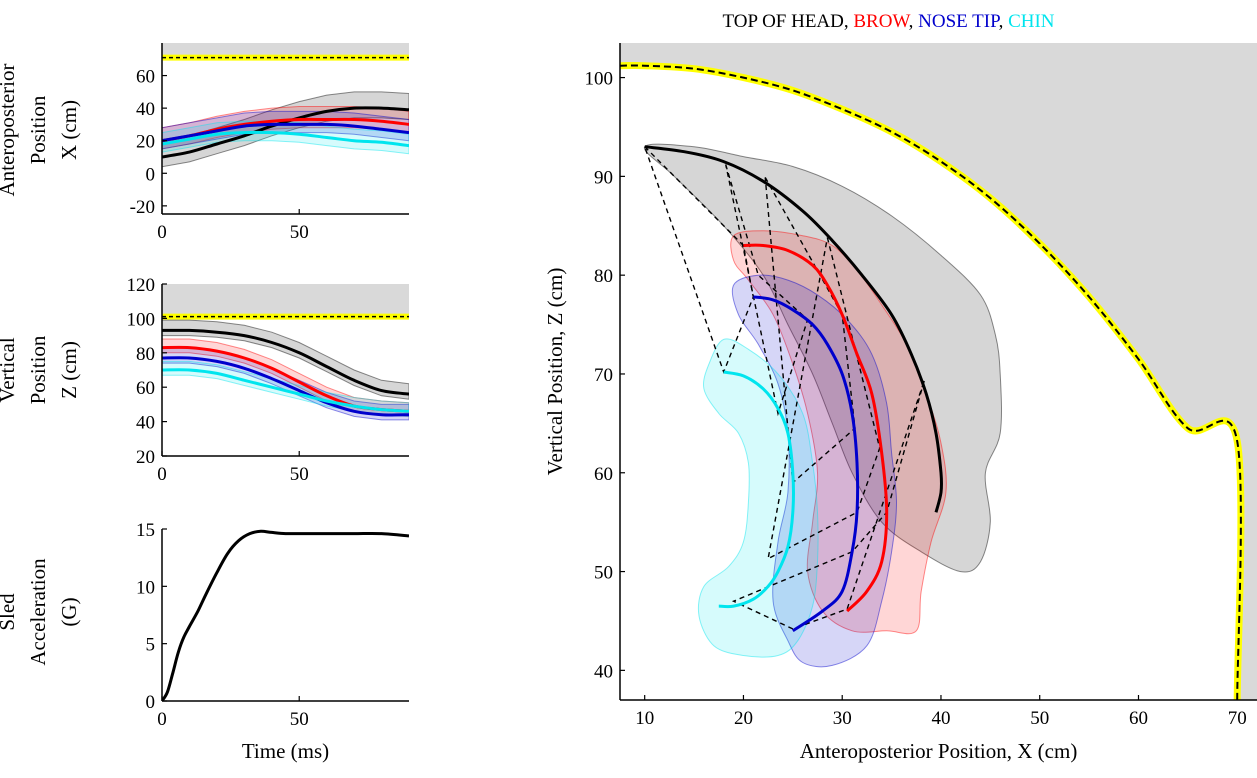 The width and height of the screenshot is (1257, 778). What do you see at coordinates (842, 718) in the screenshot?
I see `x-tick-label: 30` at bounding box center [842, 718].